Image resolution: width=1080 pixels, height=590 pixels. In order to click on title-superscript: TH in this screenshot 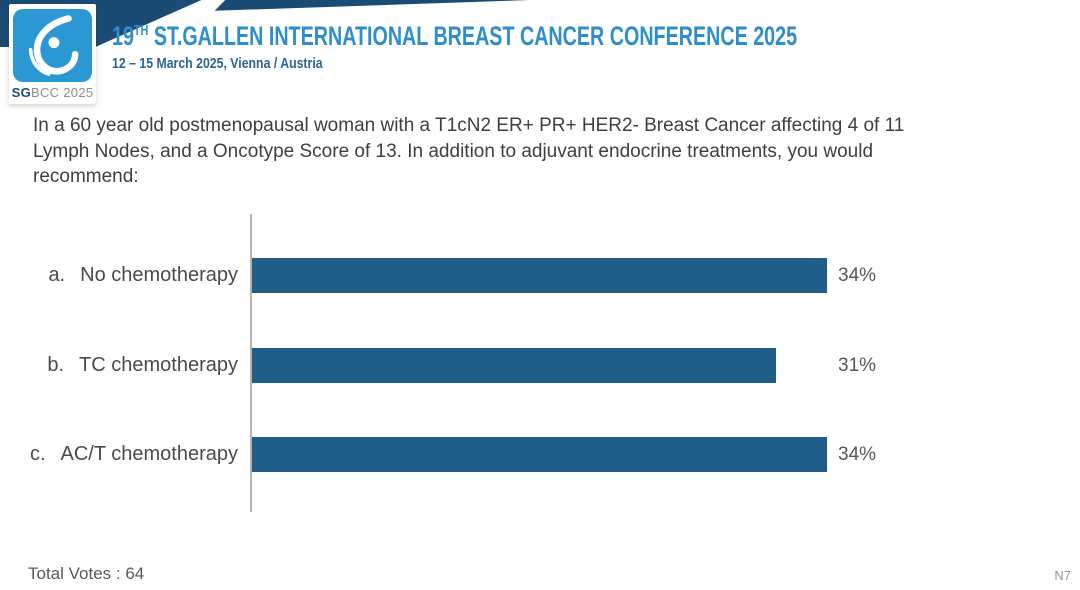, I will do `click(141, 31)`.